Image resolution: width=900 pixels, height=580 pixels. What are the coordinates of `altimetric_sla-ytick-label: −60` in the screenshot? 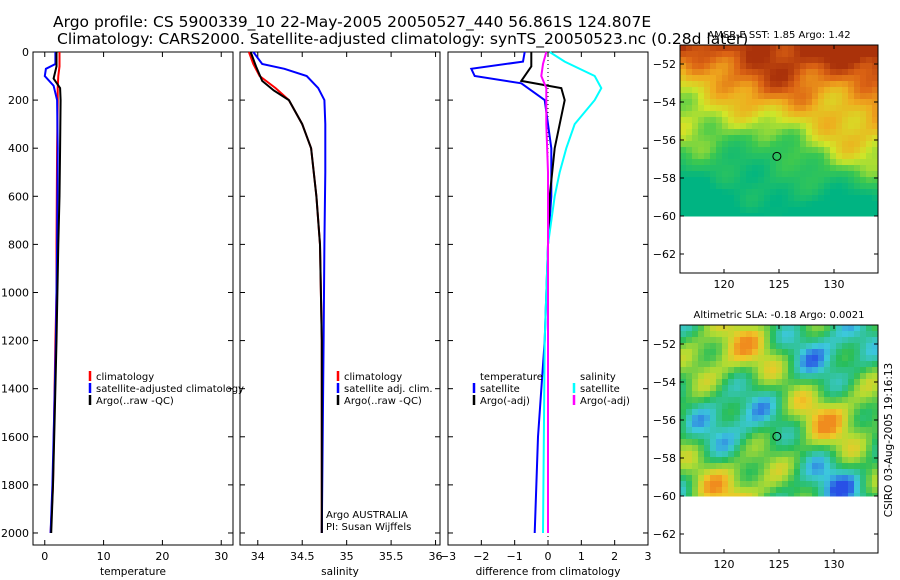 It's located at (664, 496).